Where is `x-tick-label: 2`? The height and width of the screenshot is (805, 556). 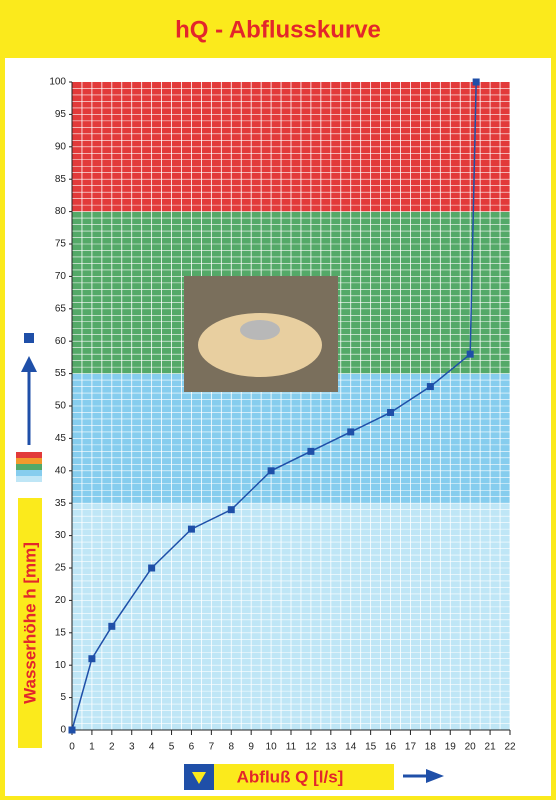
x-tick-label: 2 is located at coordinates (112, 747).